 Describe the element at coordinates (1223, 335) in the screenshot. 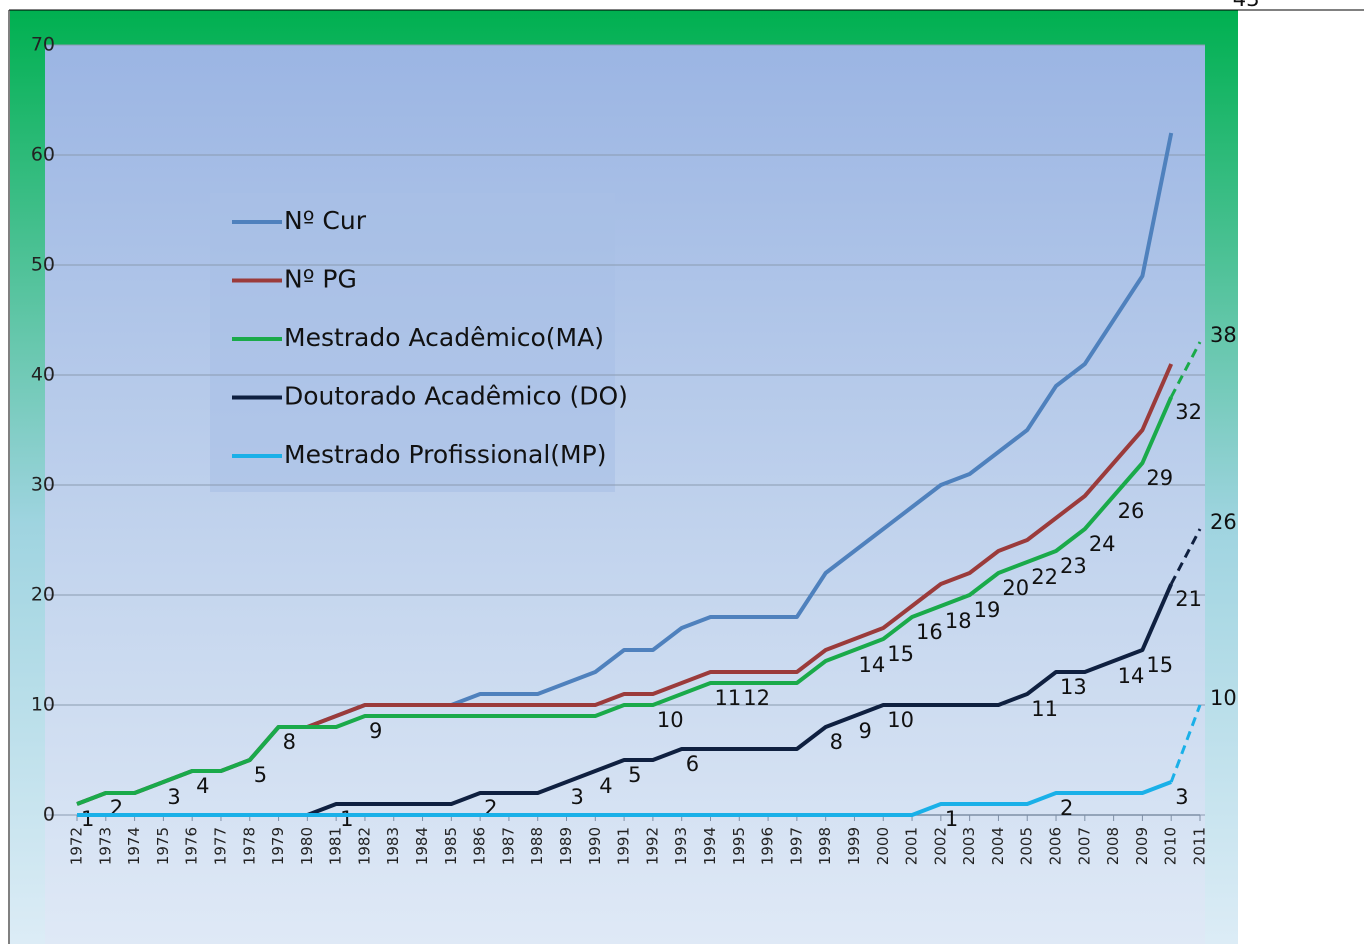

I see `data-label: 38` at that location.